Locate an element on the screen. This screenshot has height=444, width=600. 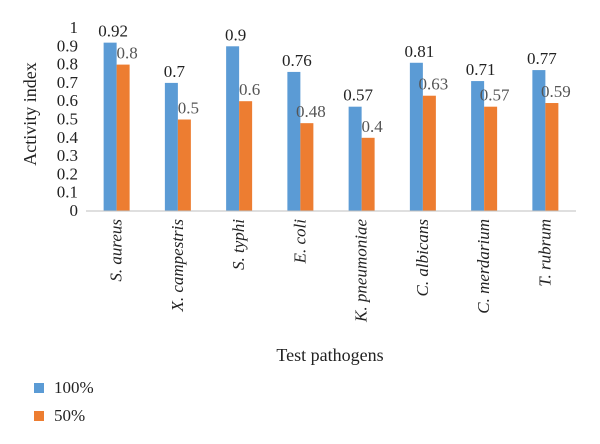
data-label-50: 0.4 is located at coordinates (373, 126).